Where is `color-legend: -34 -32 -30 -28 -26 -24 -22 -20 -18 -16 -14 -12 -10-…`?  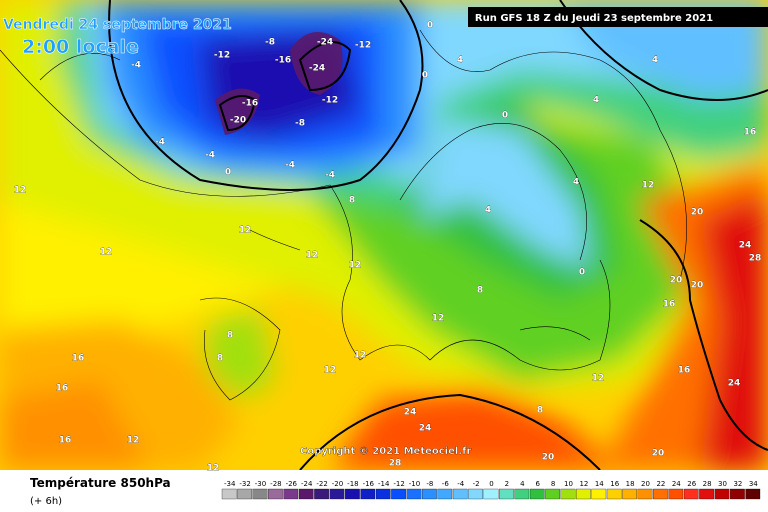
color-legend: -34 -32 -30 -28 -26 -24 -22 -20 -18 -16 -14 -12 -10-… is located at coordinates (491, 490).